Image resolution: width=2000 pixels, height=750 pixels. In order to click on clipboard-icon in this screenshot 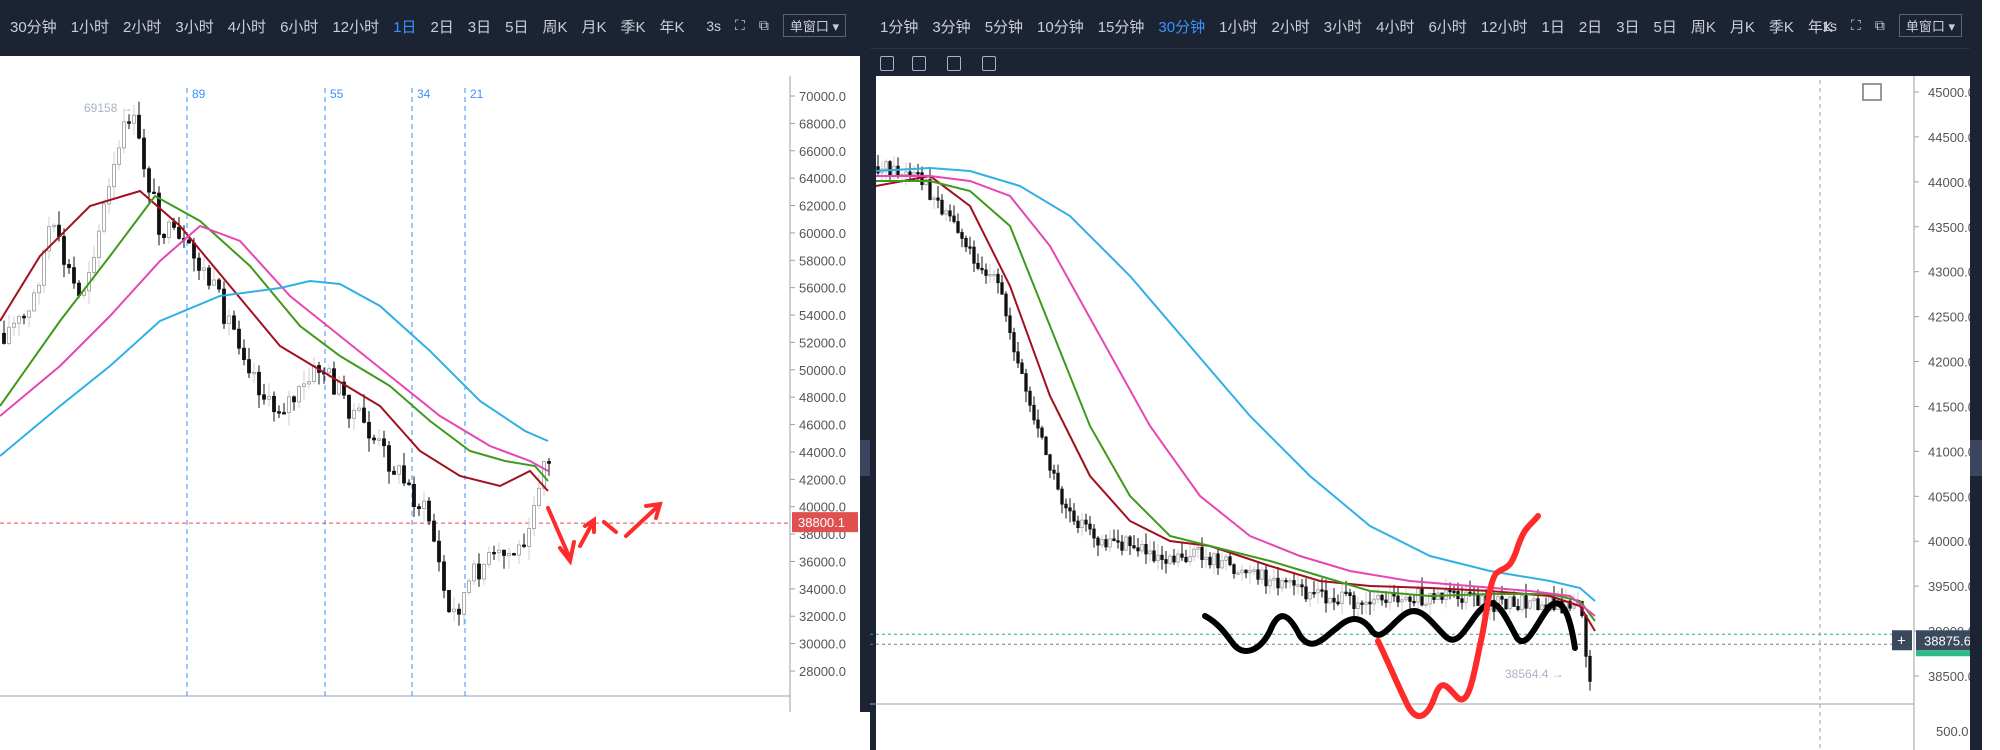, I will do `click(887, 63)`.